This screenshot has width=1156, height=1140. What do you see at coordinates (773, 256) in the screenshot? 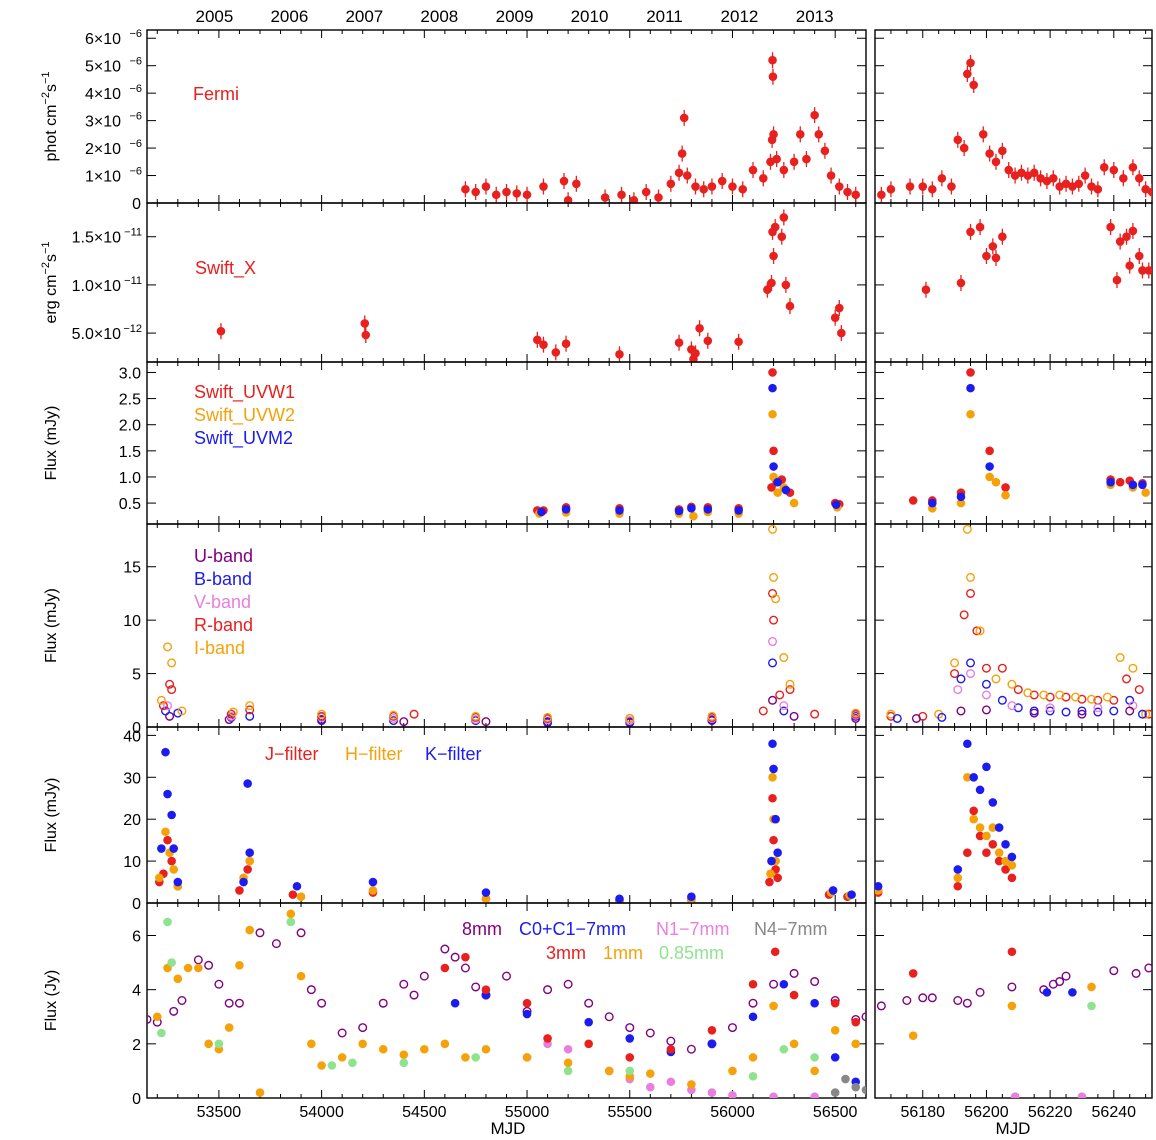
I see `data-point-swift-x` at bounding box center [773, 256].